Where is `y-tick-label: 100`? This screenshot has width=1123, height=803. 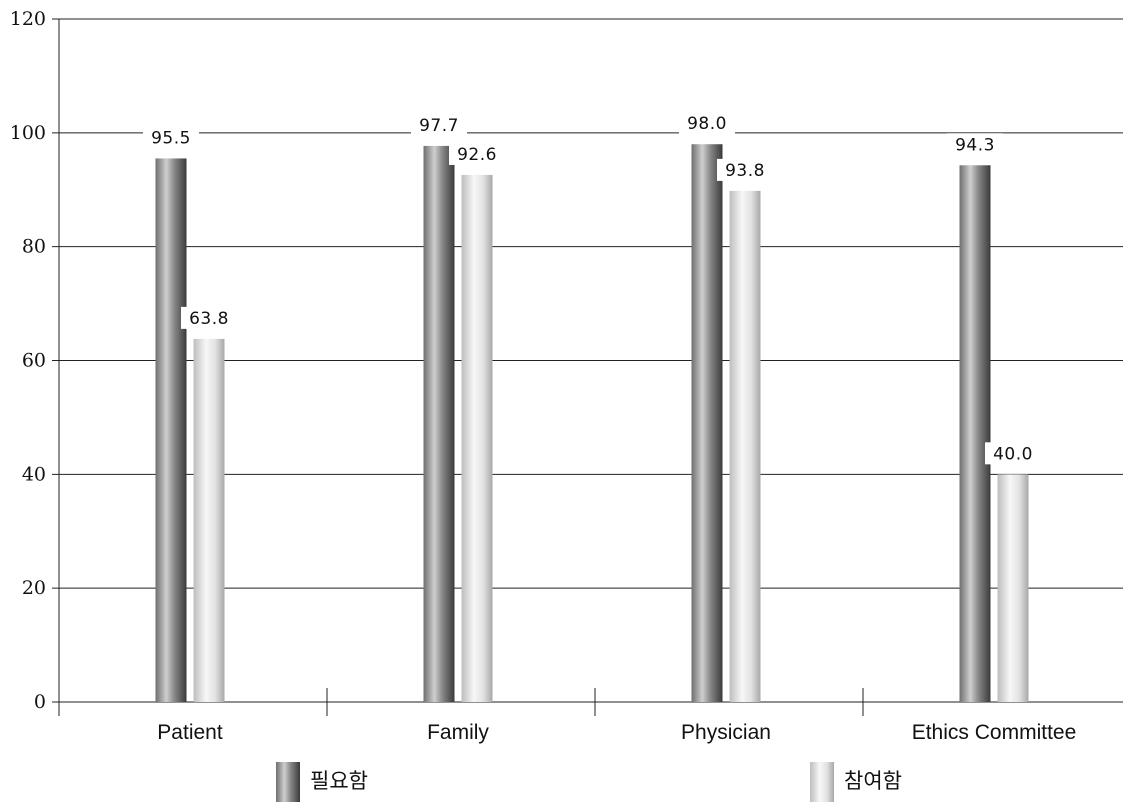
y-tick-label: 100 is located at coordinates (28, 133).